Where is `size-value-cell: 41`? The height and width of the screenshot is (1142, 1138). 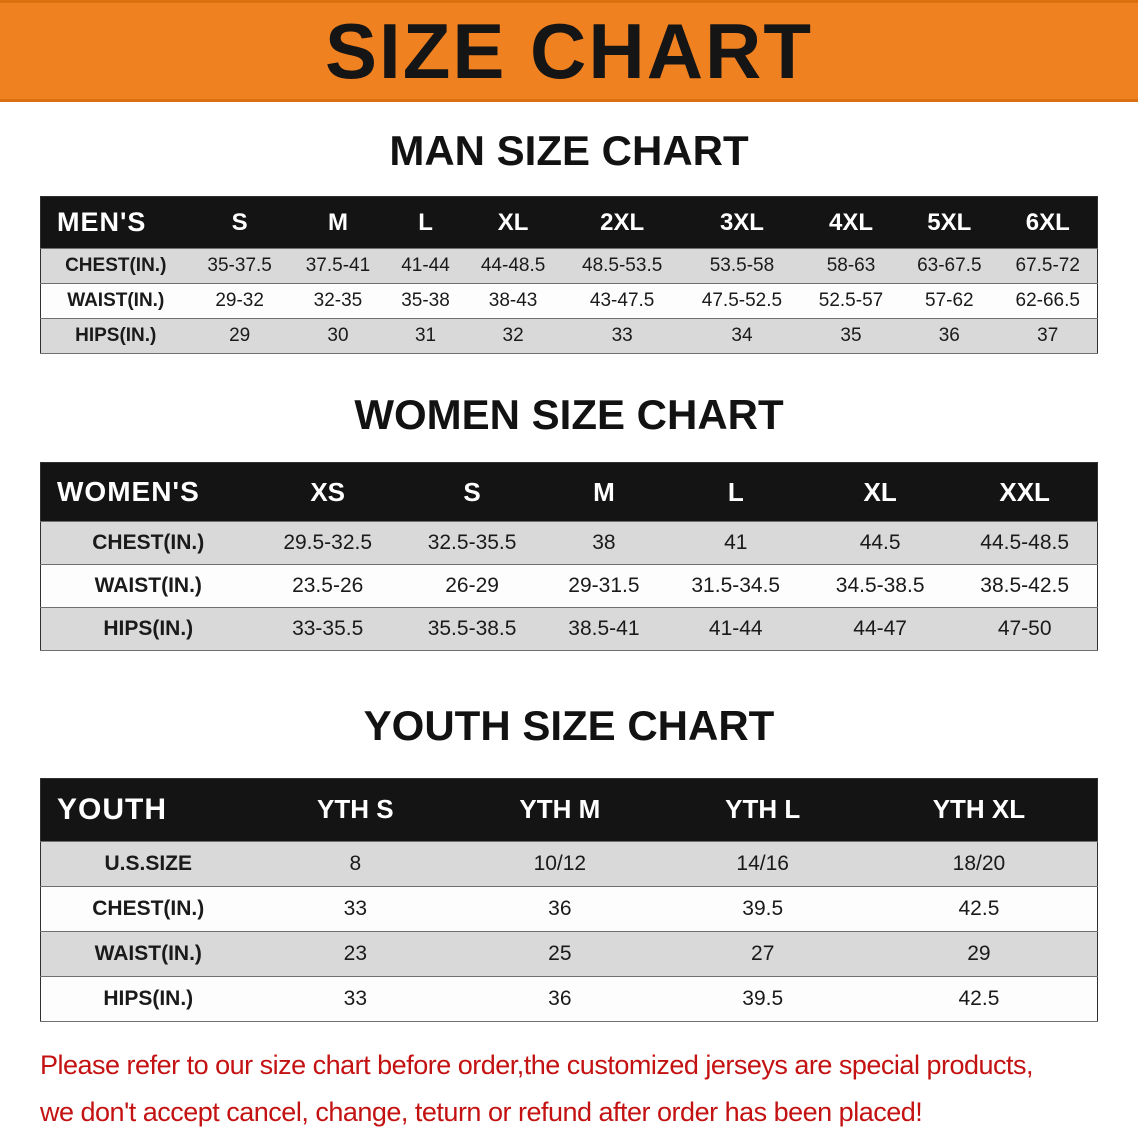
size-value-cell: 41 is located at coordinates (736, 543).